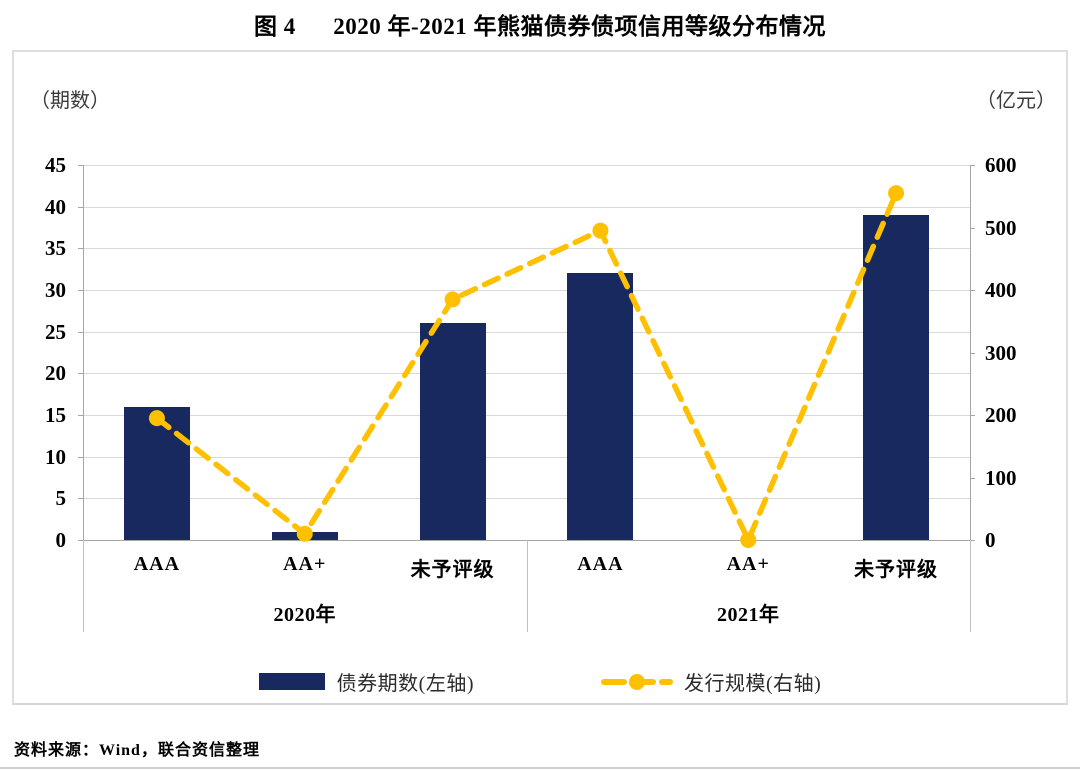 The image size is (1080, 770). Describe the element at coordinates (55, 206) in the screenshot. I see `left-axis-tick-label: 40` at that location.